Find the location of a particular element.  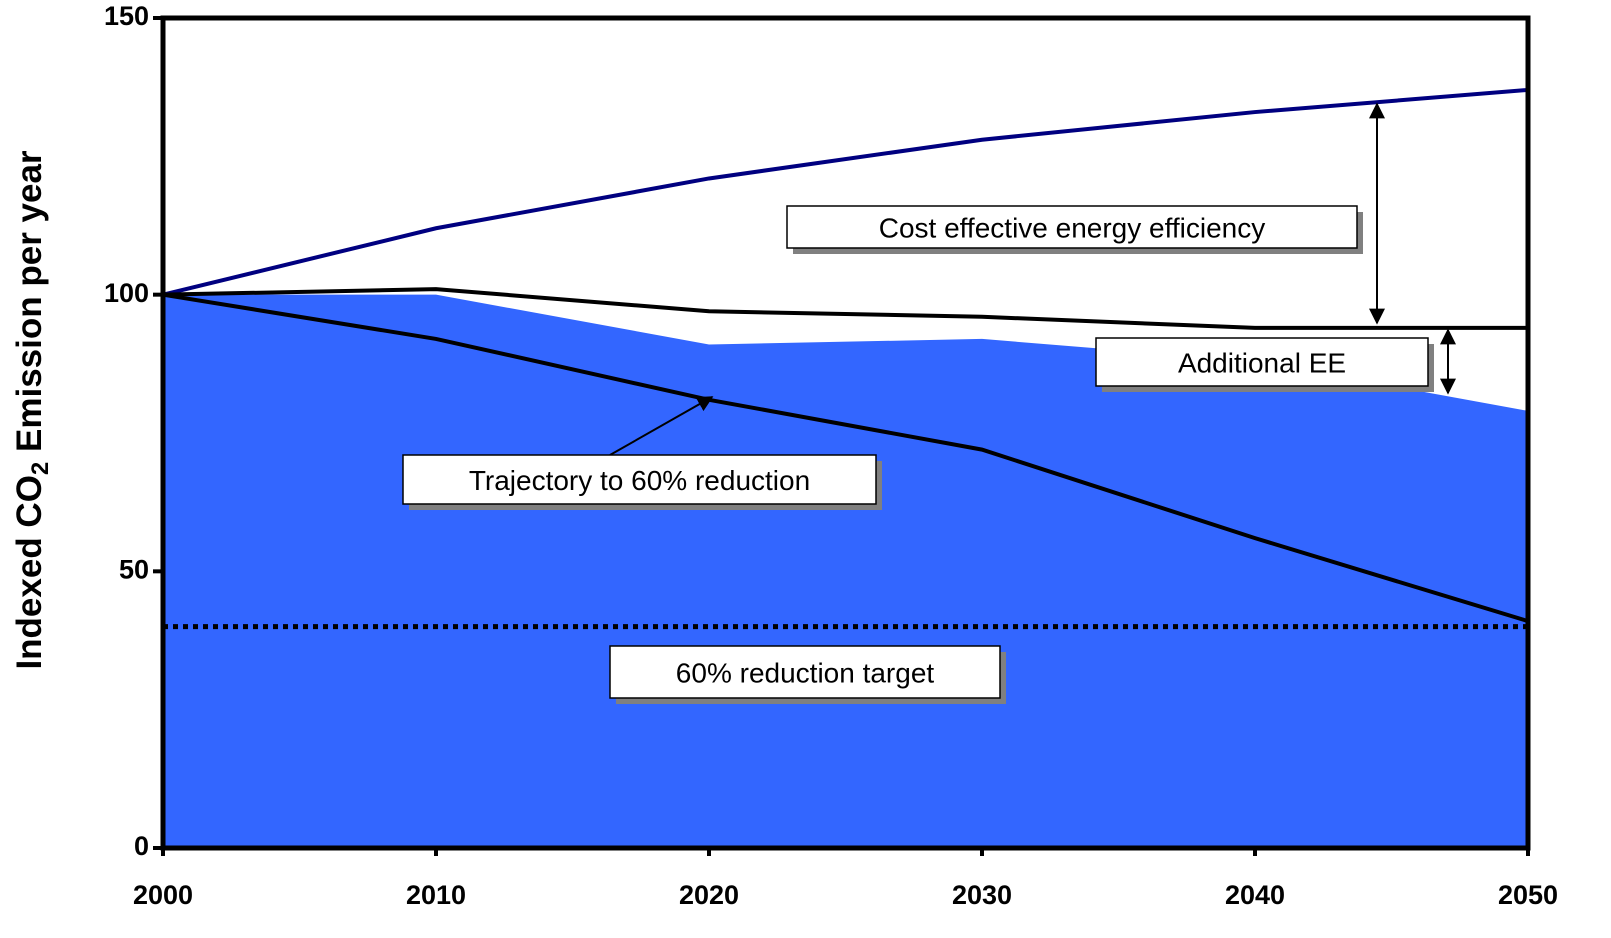

x-tick-label: 2010 is located at coordinates (436, 895).